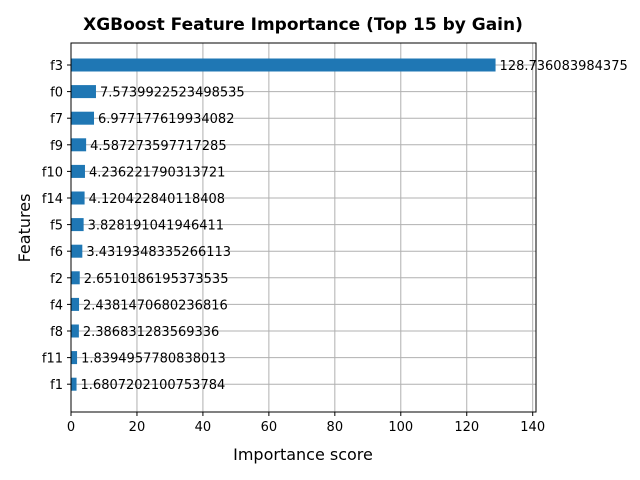  Describe the element at coordinates (466, 427) in the screenshot. I see `x-tick-label: 120` at that location.